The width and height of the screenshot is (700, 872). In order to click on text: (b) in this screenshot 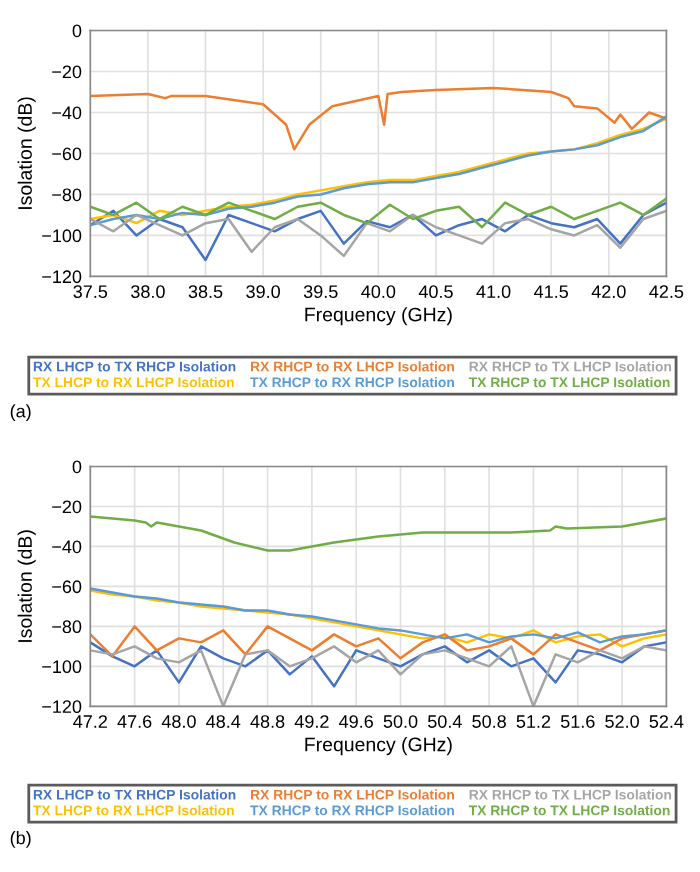, I will do `click(20, 839)`.